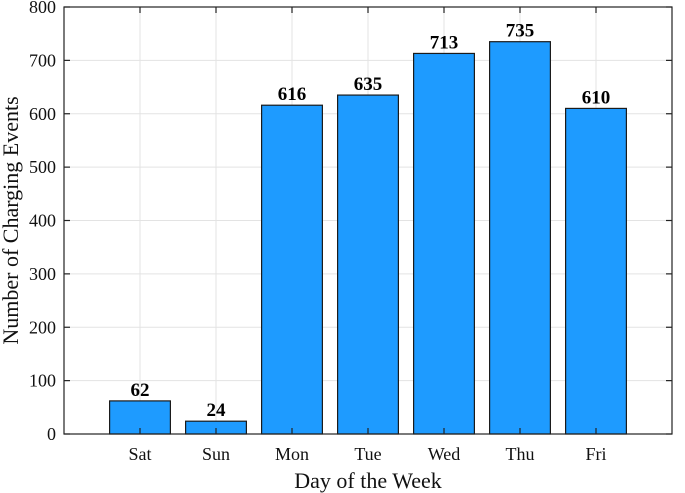  What do you see at coordinates (42, 167) in the screenshot?
I see `y-tick-label: 500` at bounding box center [42, 167].